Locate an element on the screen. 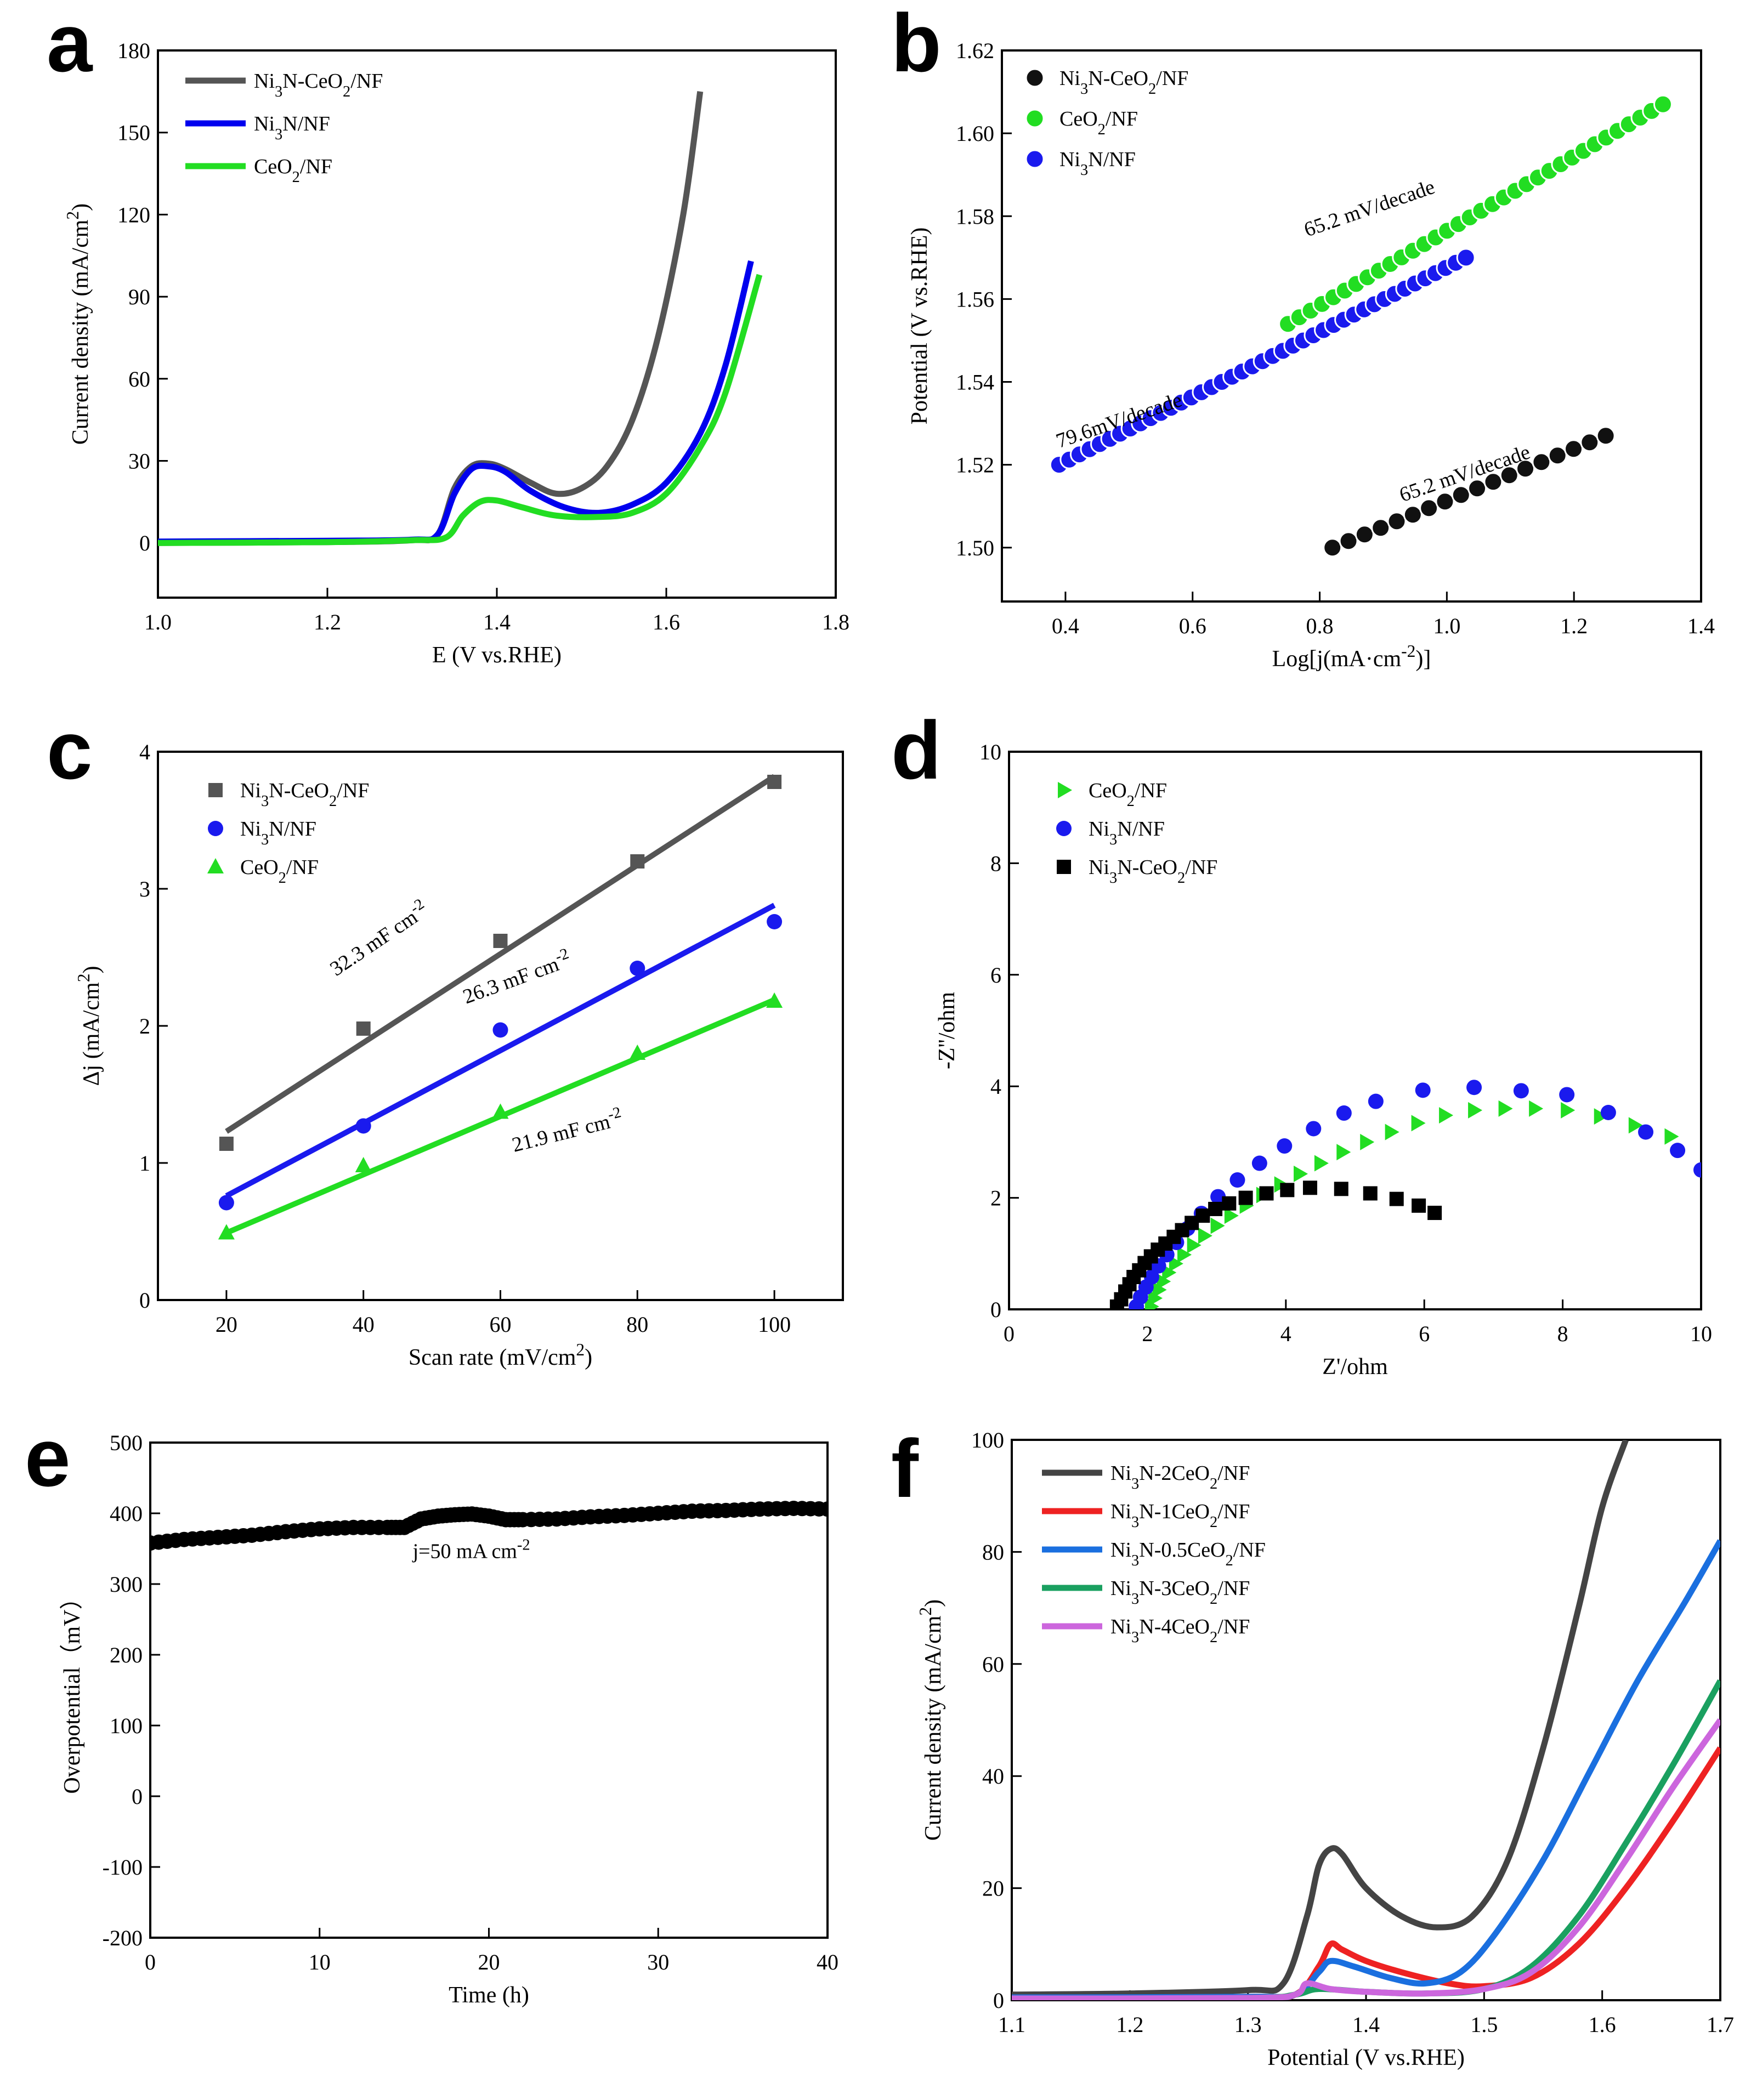 This screenshot has width=1751, height=2100. panel-letter: f is located at coordinates (905, 1468).